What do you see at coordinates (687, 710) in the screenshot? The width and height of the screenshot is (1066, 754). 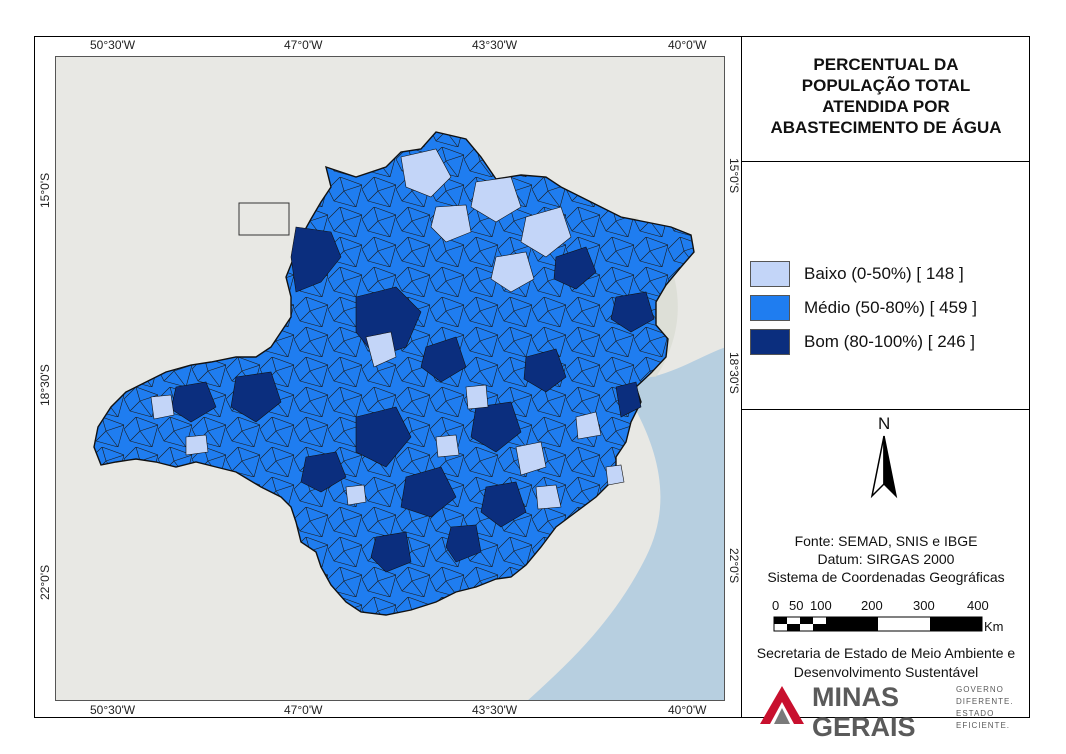 I see `bottom-tick: 40°0'W` at bounding box center [687, 710].